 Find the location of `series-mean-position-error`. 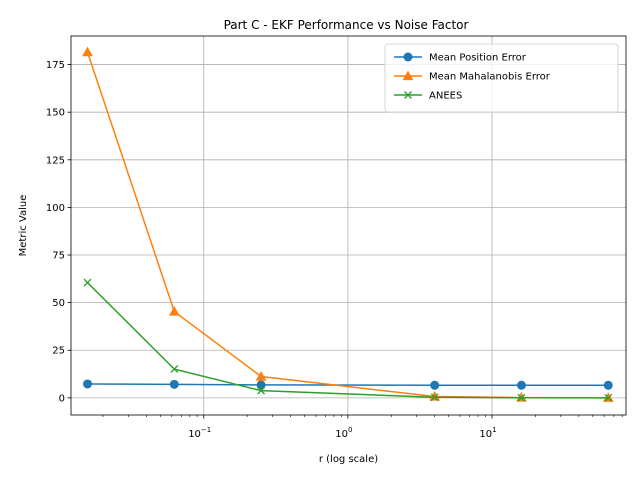

series-mean-position-error is located at coordinates (348, 384).